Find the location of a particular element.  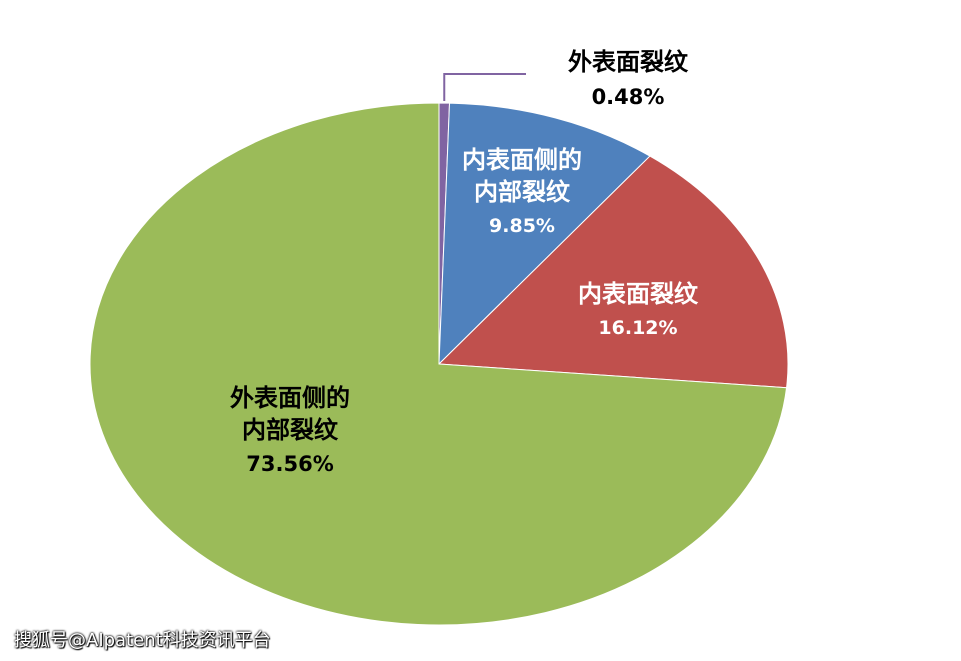

pie-slice-inner-surface-crack is located at coordinates (613, 272).